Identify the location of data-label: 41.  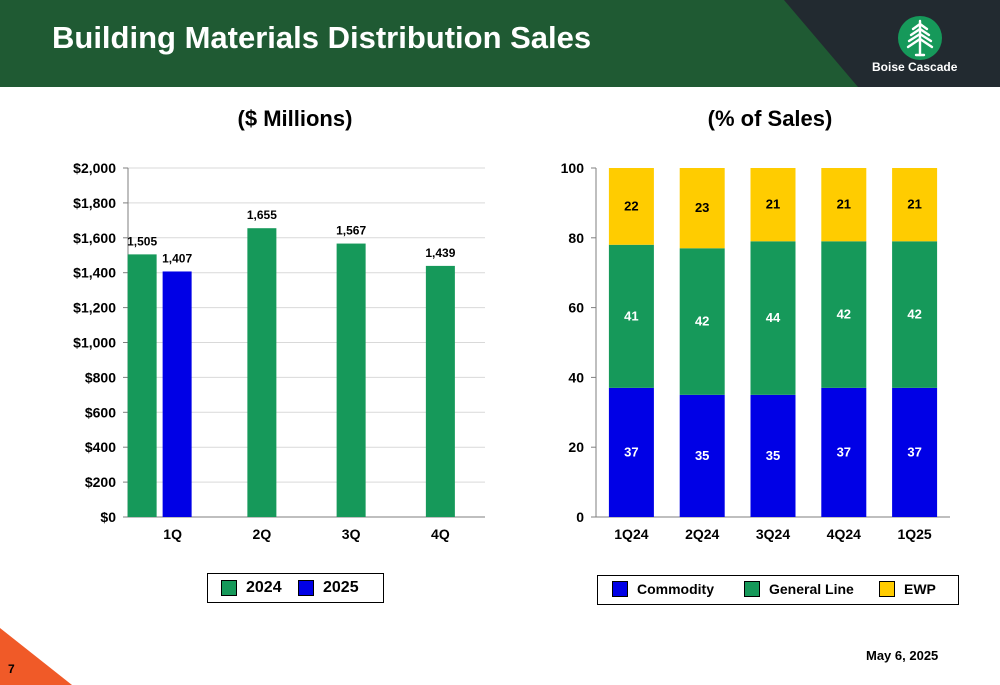
(631, 315).